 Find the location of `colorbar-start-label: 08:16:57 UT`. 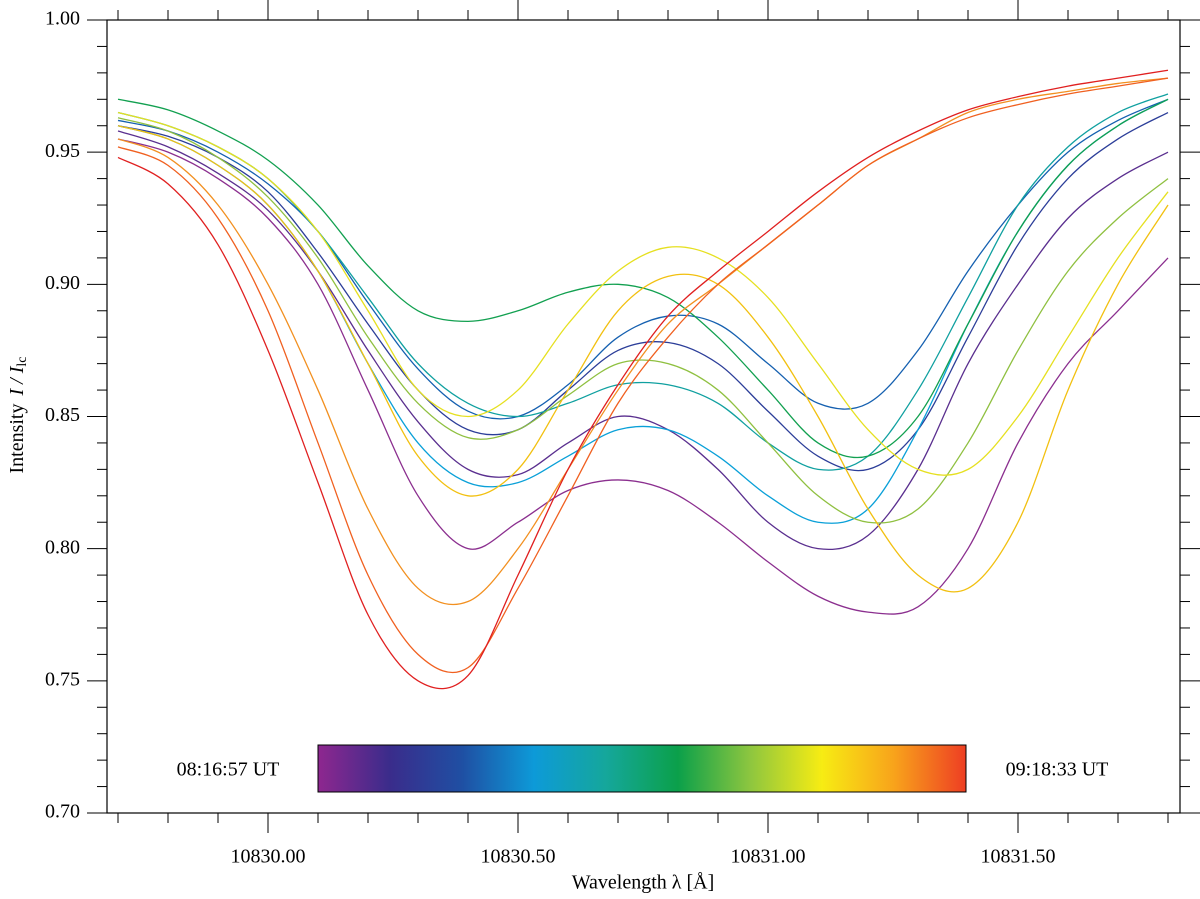

colorbar-start-label: 08:16:57 UT is located at coordinates (228, 770).